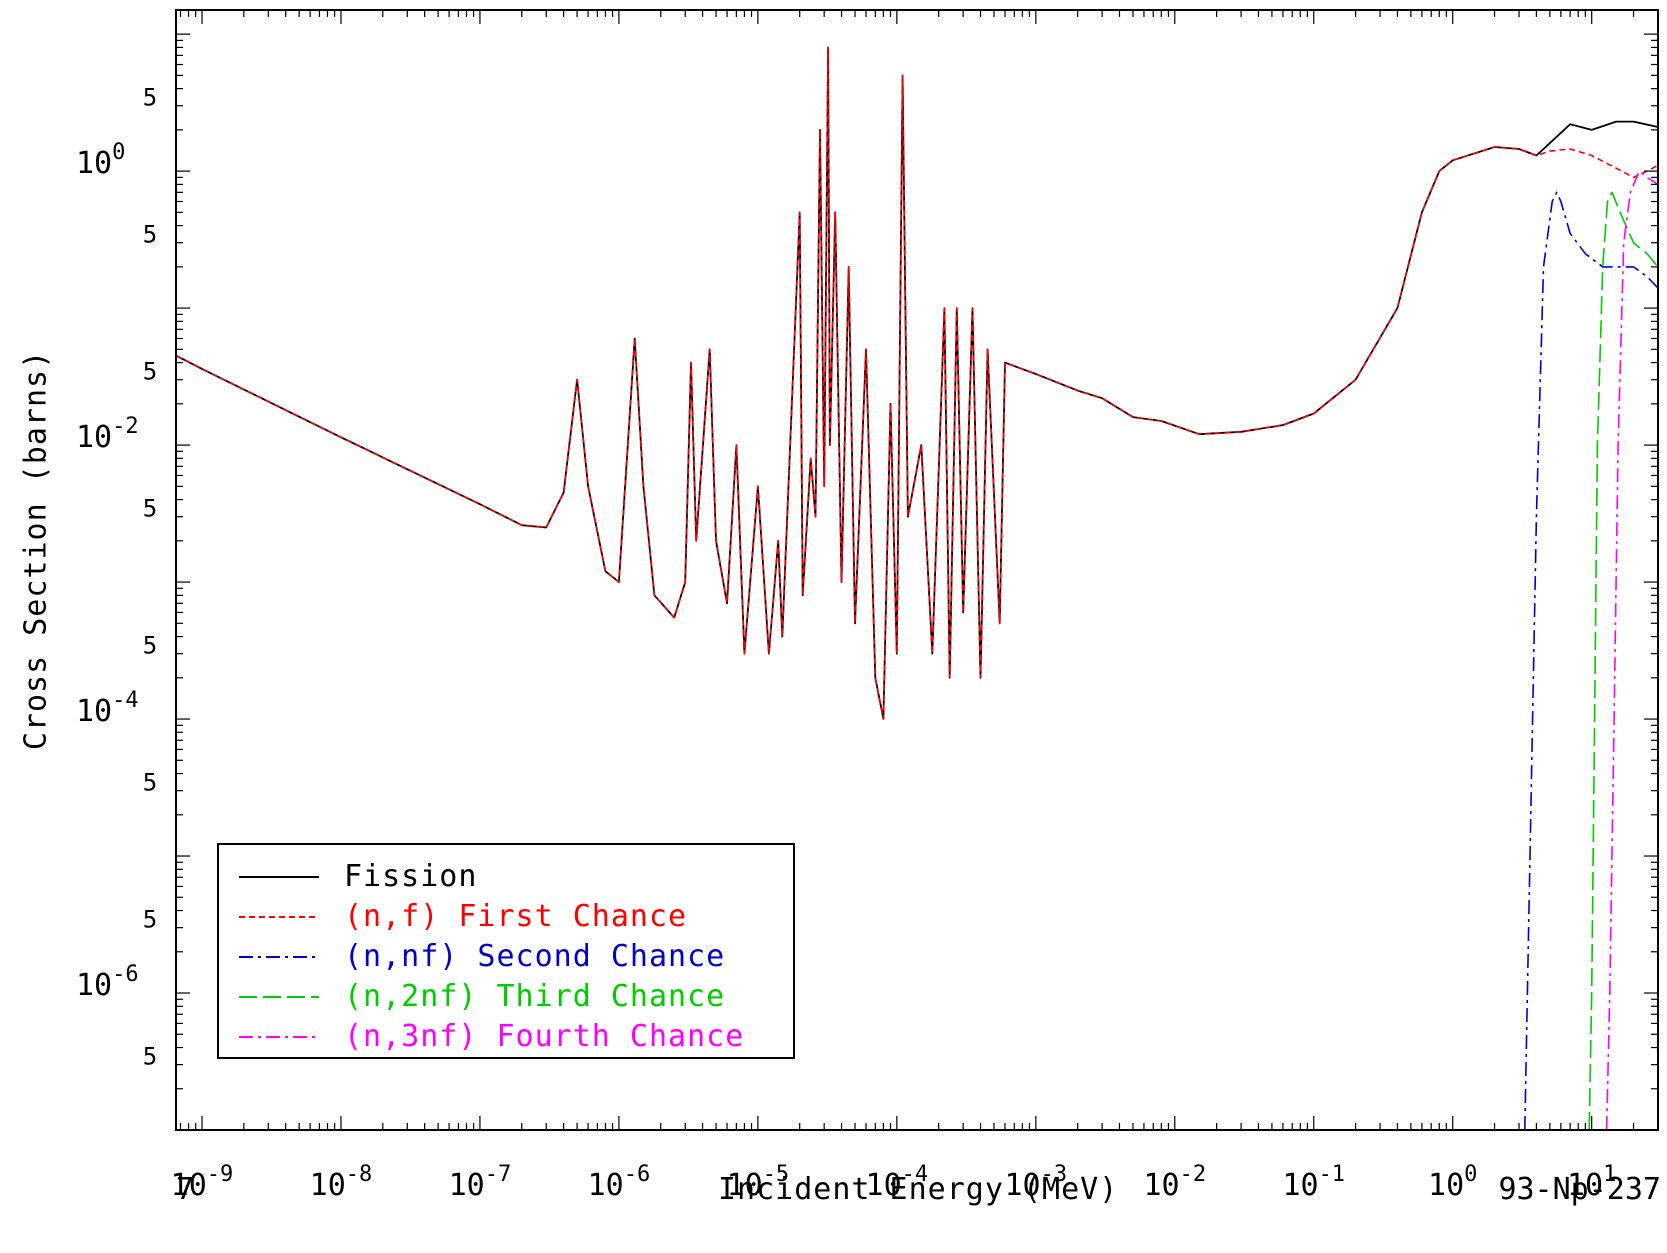  I want to click on x-axis-label: Incident Energy (MeV), so click(918, 1189).